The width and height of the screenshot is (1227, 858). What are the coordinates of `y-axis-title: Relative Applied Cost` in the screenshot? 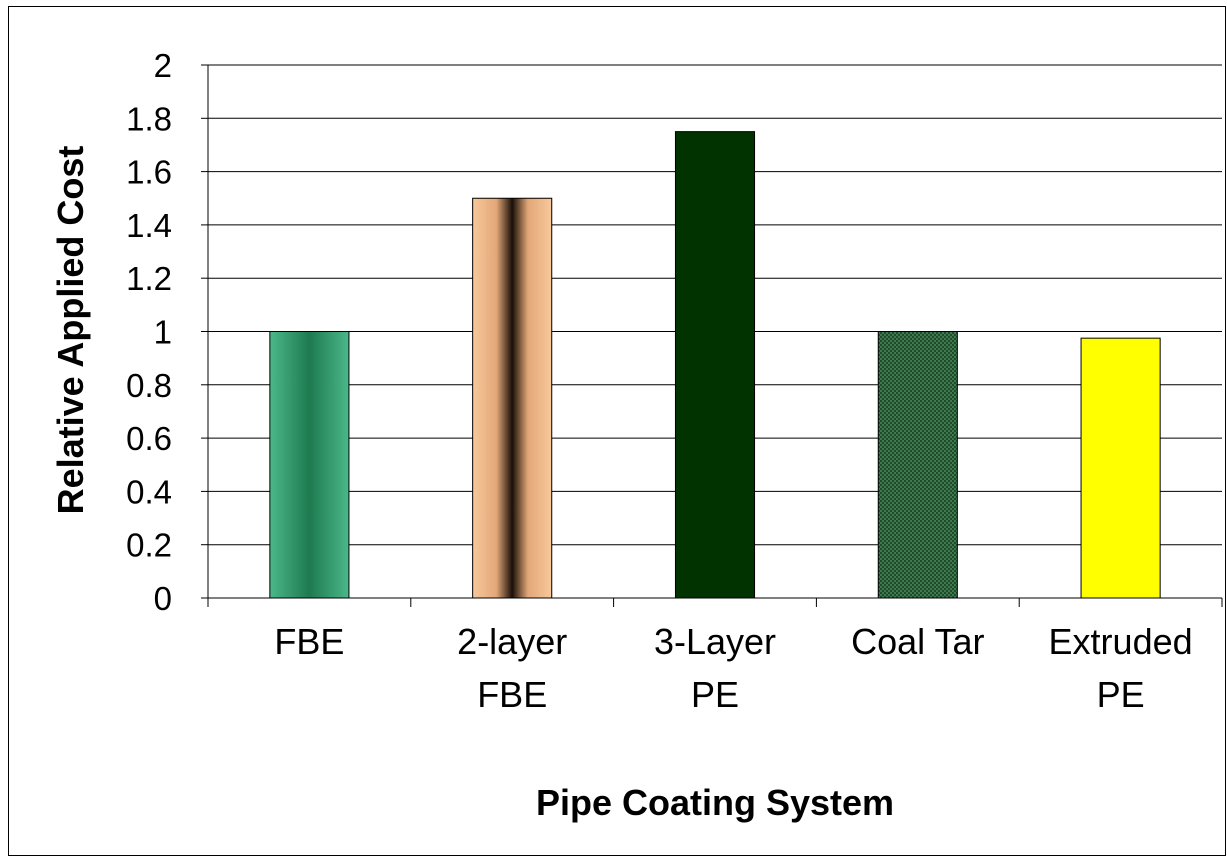 It's located at (70, 330).